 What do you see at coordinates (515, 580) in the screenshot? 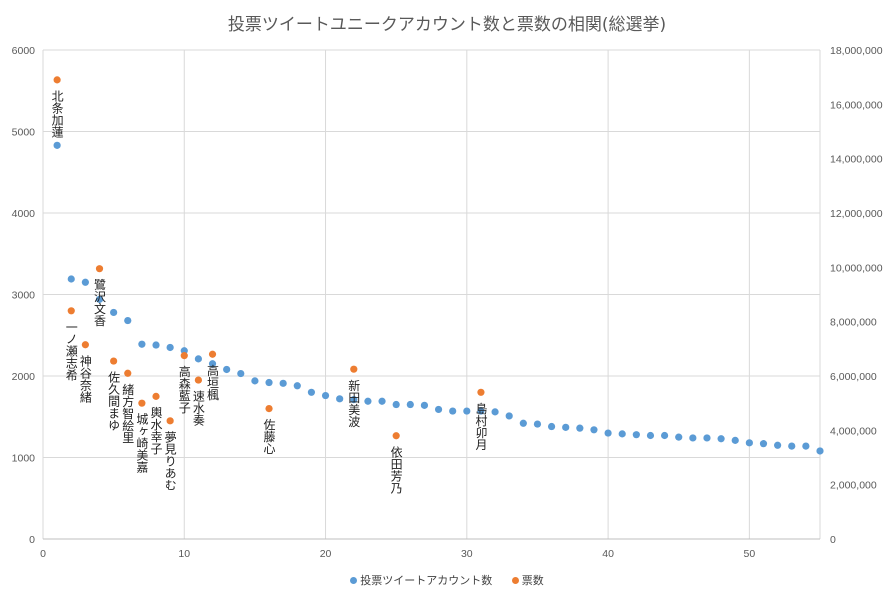
I see `legend-marker-votes` at bounding box center [515, 580].